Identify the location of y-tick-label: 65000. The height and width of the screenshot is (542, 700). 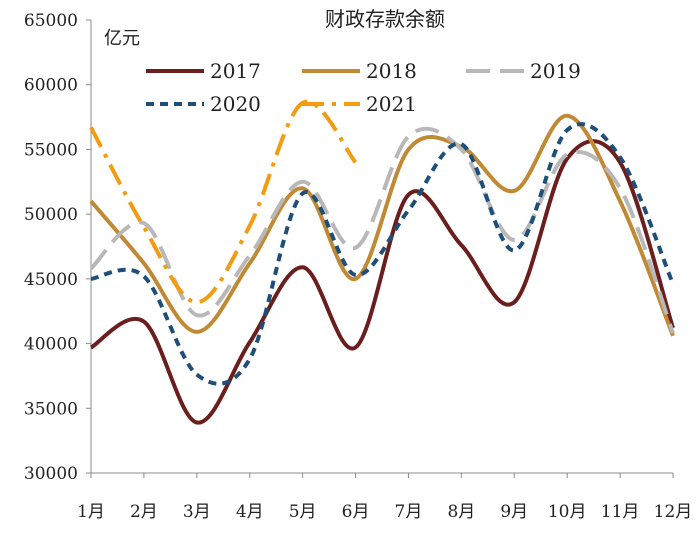
(51, 21).